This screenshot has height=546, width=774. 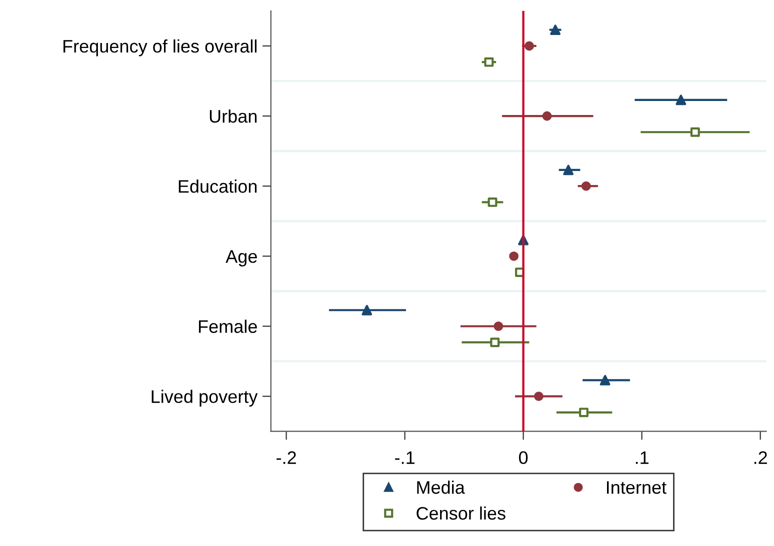 I want to click on x-tick-label: -.2, so click(x=286, y=457).